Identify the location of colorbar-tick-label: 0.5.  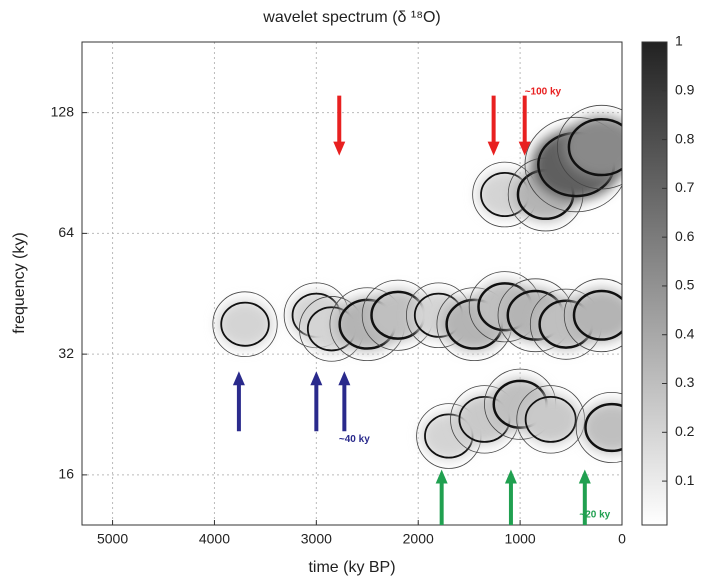
(685, 285).